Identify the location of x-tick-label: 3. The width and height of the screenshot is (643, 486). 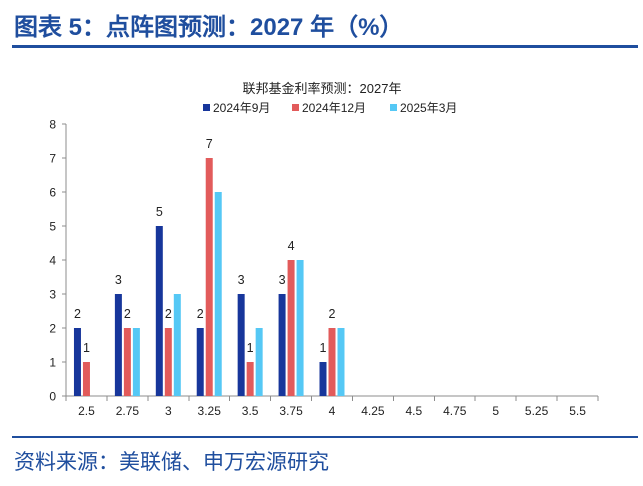
(168, 411).